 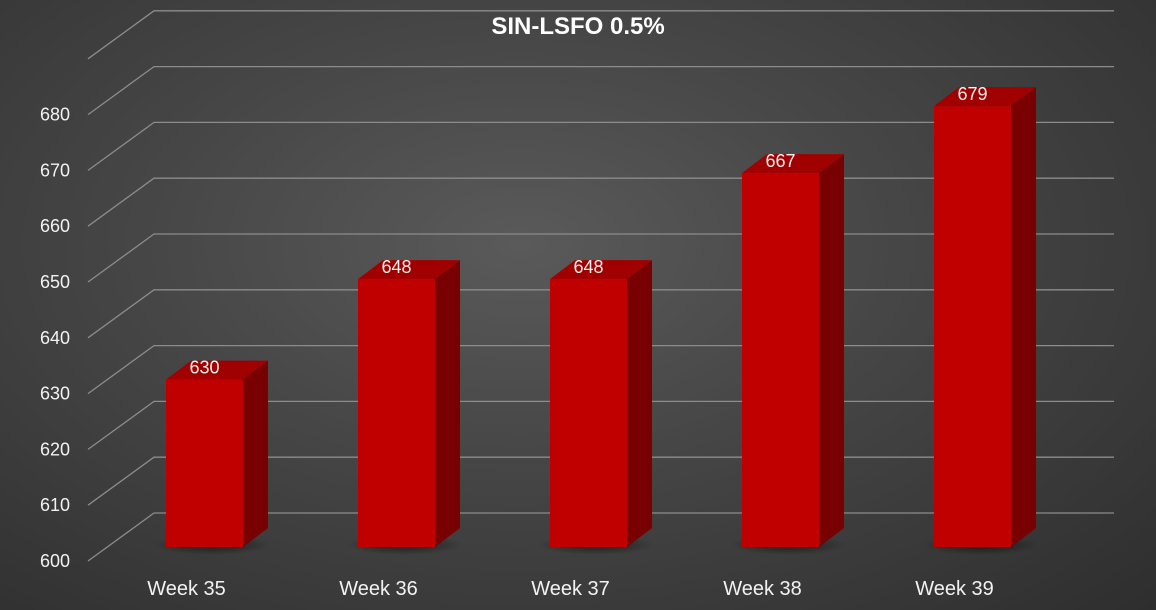 I want to click on data-label: 679, so click(x=972, y=94).